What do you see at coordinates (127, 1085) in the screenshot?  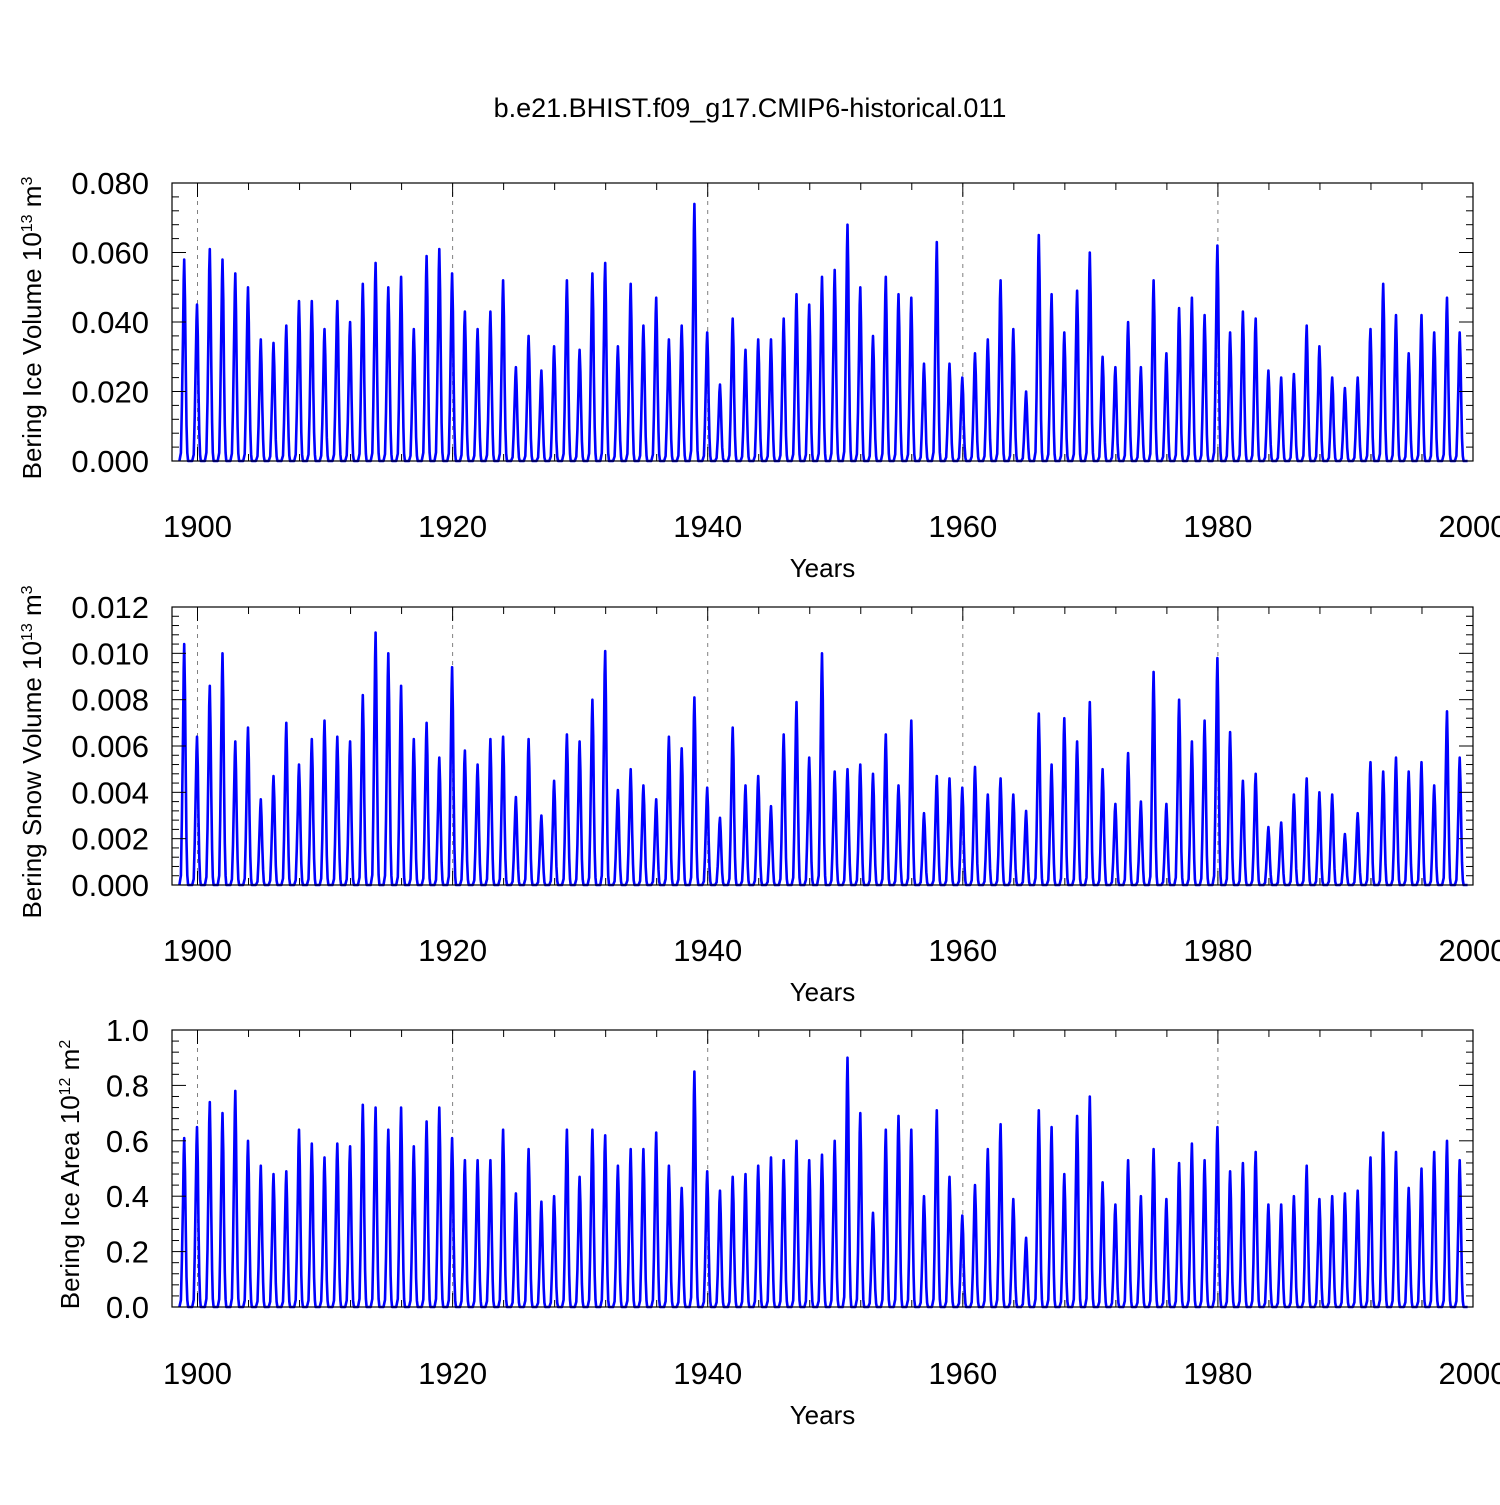 I see `y-tick-label: 0.8` at bounding box center [127, 1085].